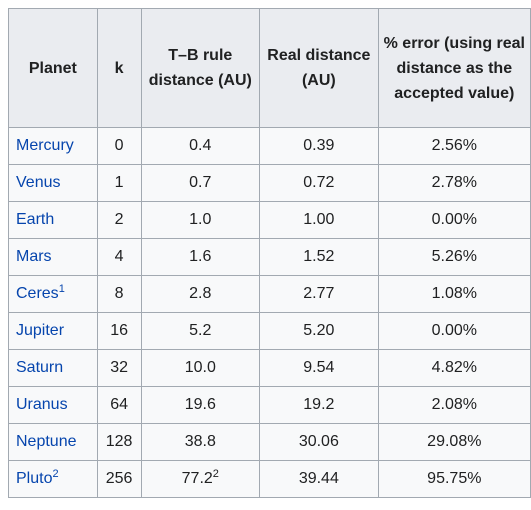  I want to click on table-row: Mars 4 1.6 1.52 5.26%, so click(269, 257).